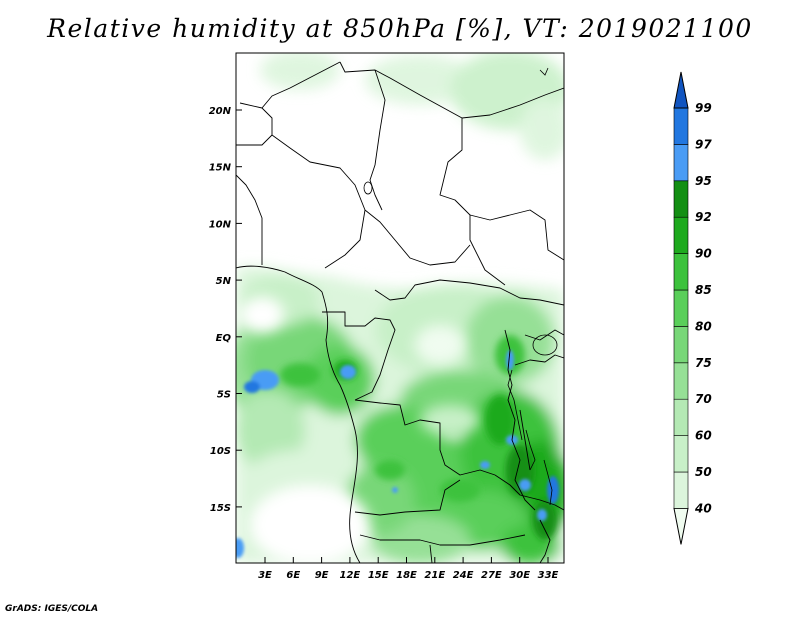  Describe the element at coordinates (703, 254) in the screenshot. I see `colorbar-label: 90` at that location.